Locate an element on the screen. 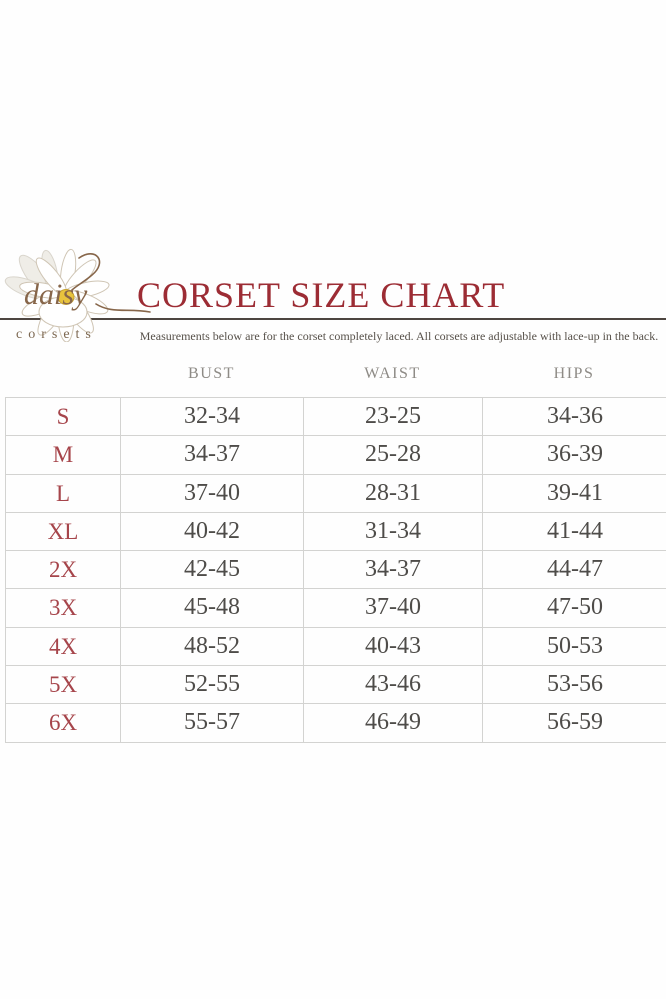 The height and width of the screenshot is (999, 666). page-title: CORSET SIZE CHART is located at coordinates (321, 295).